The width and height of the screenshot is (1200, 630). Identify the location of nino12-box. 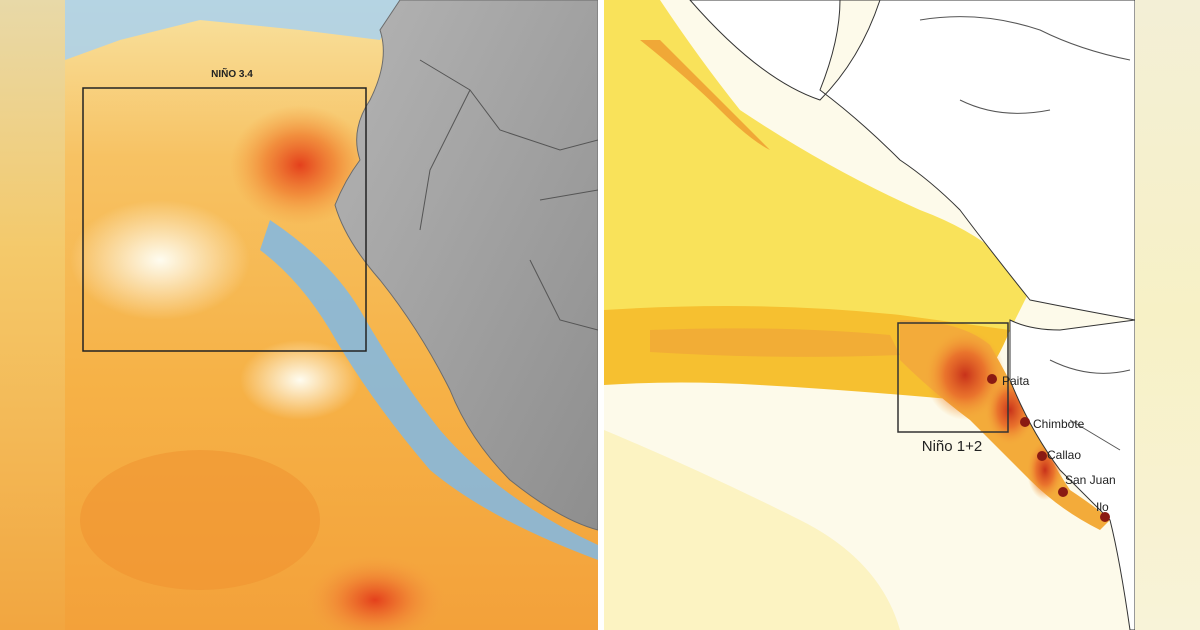
(953, 377).